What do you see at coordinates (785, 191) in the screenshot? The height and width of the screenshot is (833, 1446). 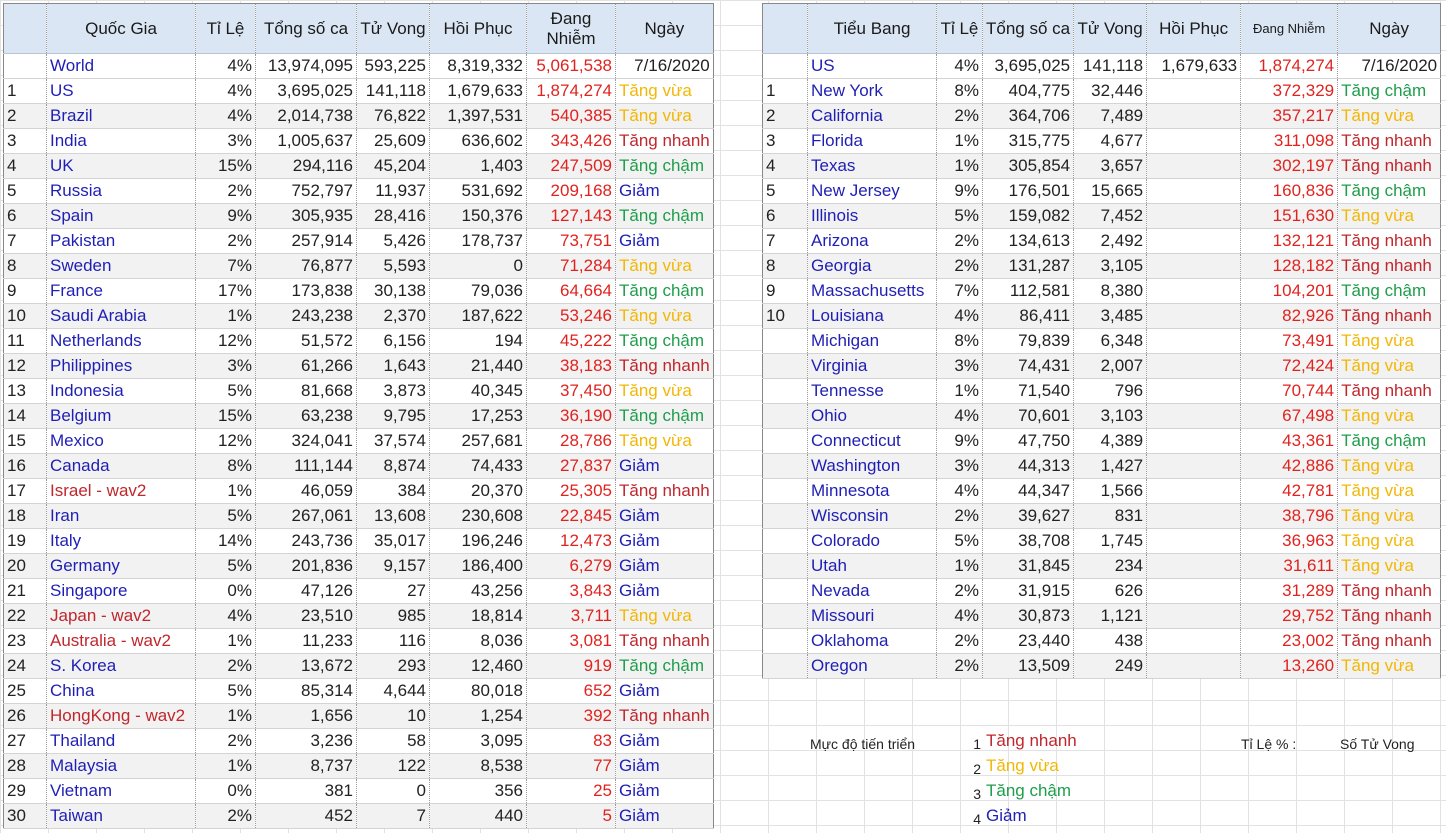 I see `rank-cell: 5` at bounding box center [785, 191].